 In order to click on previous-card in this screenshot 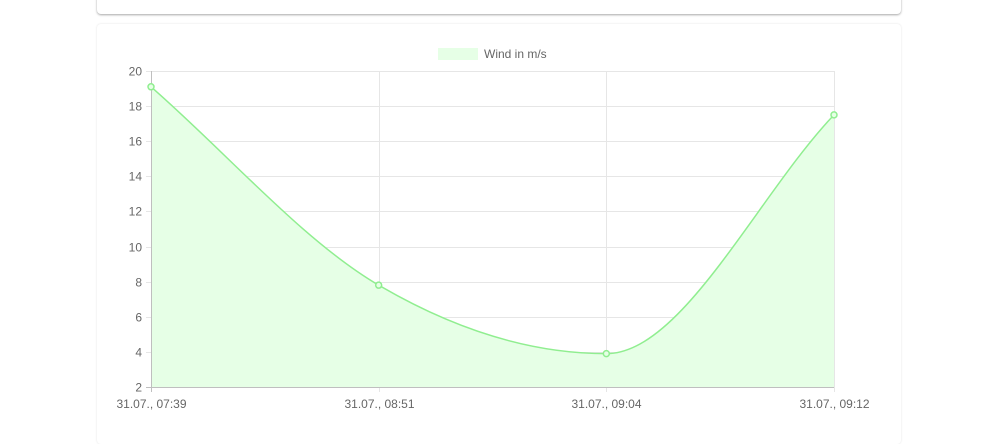, I will do `click(499, 7)`.